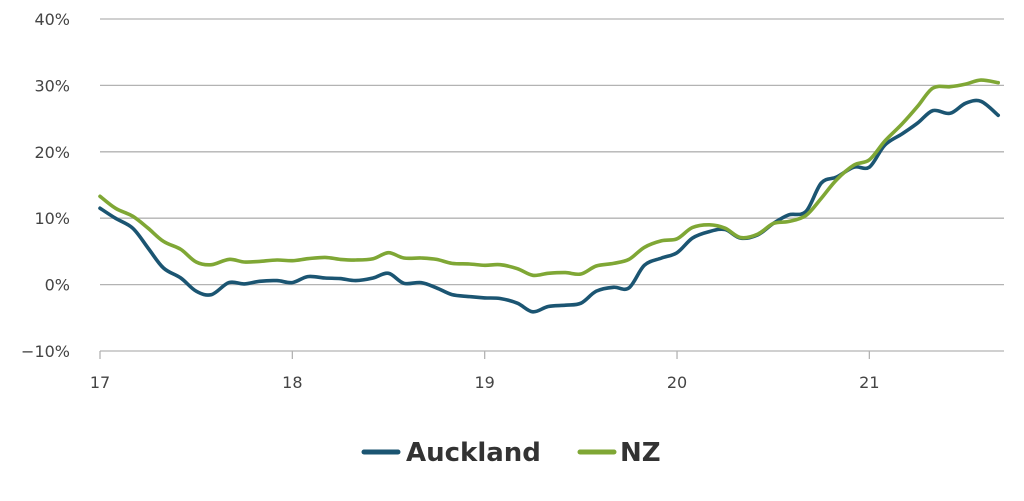 The image size is (1024, 501). What do you see at coordinates (292, 382) in the screenshot?
I see `x-tick-label: 18` at bounding box center [292, 382].